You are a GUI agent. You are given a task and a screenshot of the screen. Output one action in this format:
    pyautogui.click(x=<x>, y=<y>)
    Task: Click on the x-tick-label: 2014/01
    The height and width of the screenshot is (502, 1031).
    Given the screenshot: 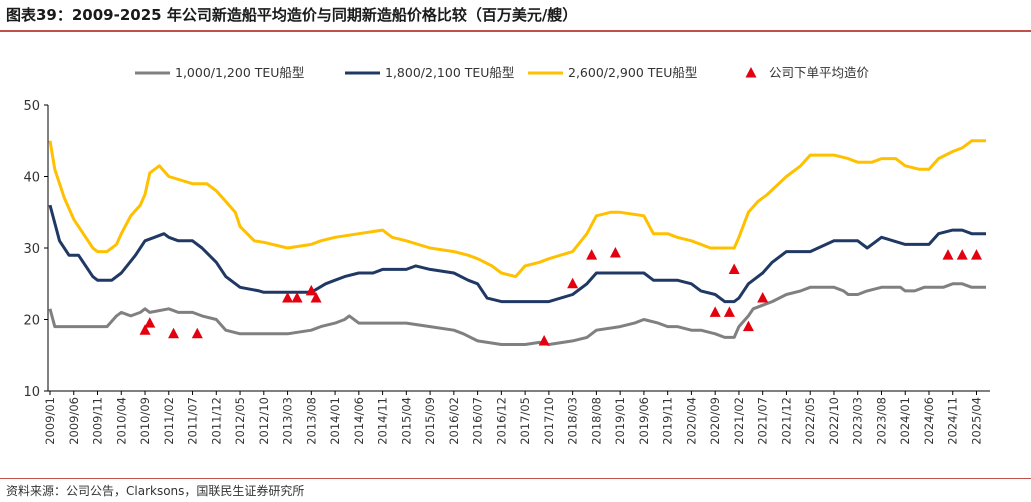 What is the action you would take?
    pyautogui.click(x=335, y=421)
    